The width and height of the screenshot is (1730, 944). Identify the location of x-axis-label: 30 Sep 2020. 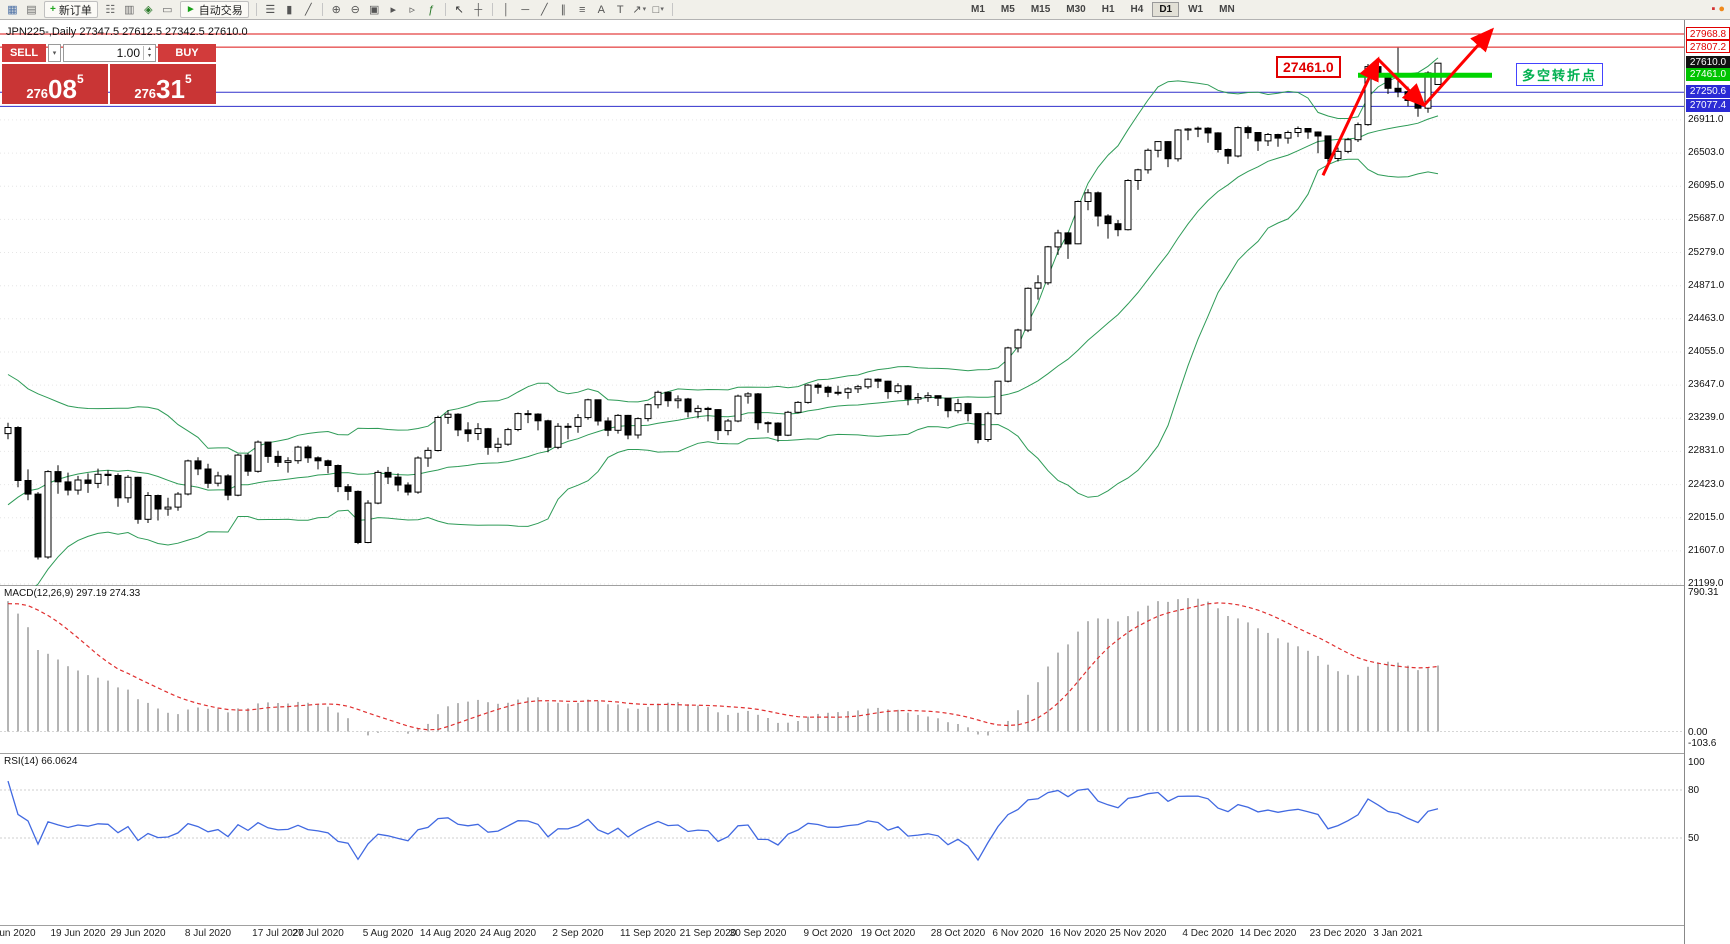
(758, 933).